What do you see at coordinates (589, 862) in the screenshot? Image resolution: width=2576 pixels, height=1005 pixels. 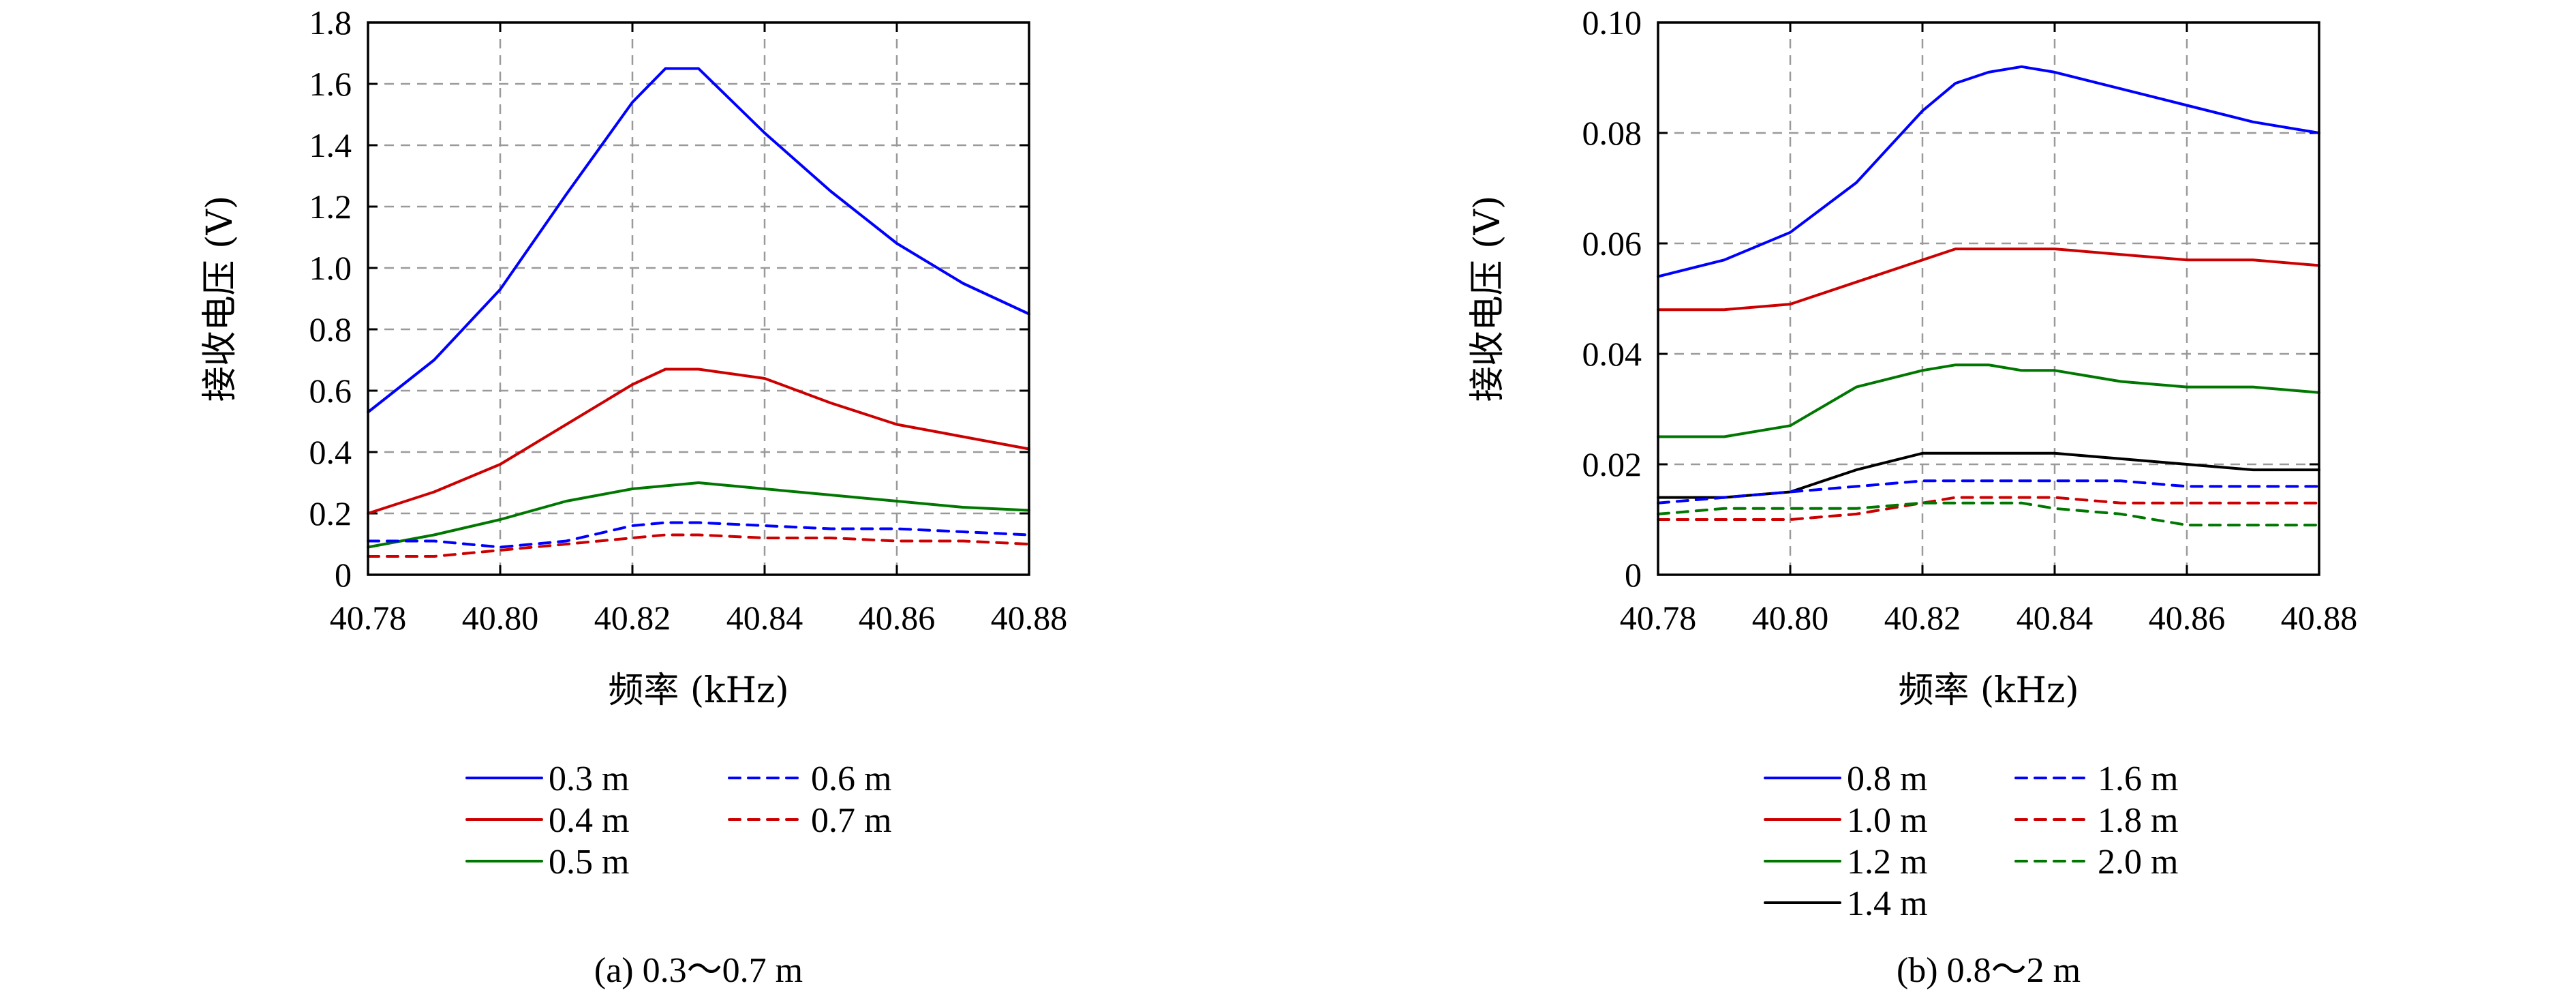 I see `legend-label: 0.5 m` at bounding box center [589, 862].